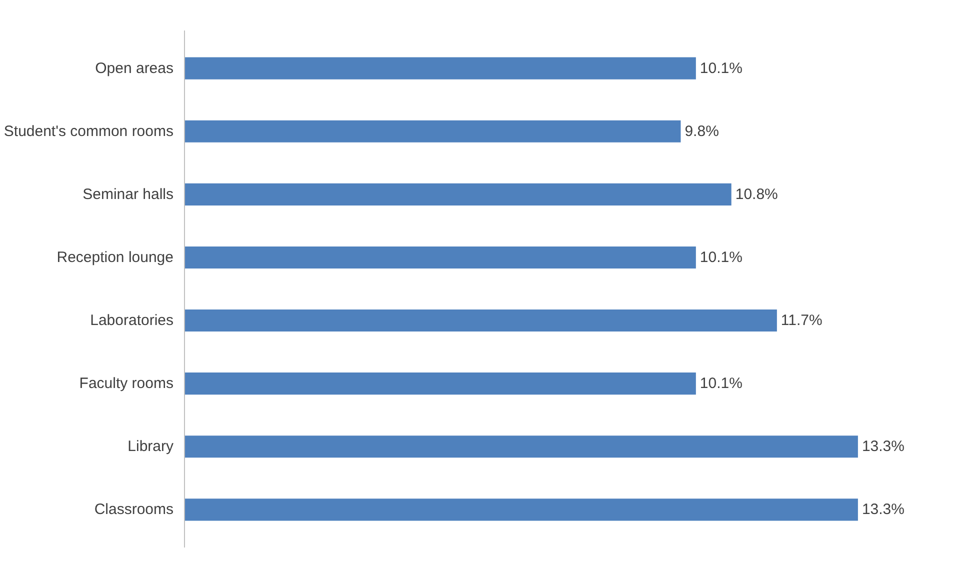  What do you see at coordinates (134, 509) in the screenshot?
I see `y-tick-label: Classrooms` at bounding box center [134, 509].